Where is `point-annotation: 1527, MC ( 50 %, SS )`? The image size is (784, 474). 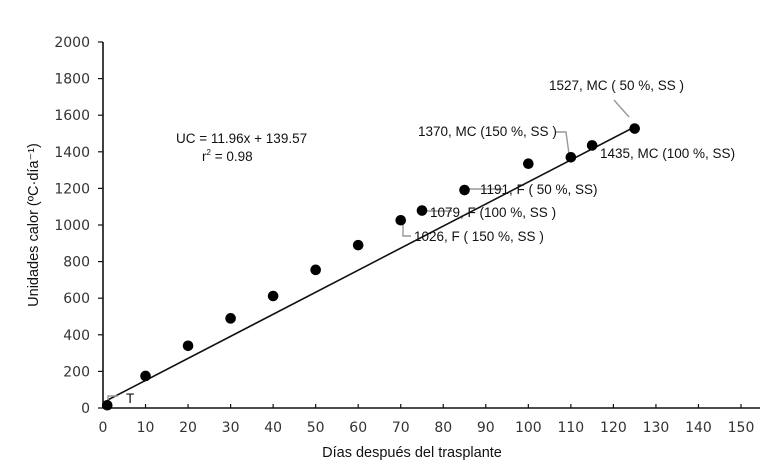 point-annotation: 1527, MC ( 50 %, SS ) is located at coordinates (616, 85).